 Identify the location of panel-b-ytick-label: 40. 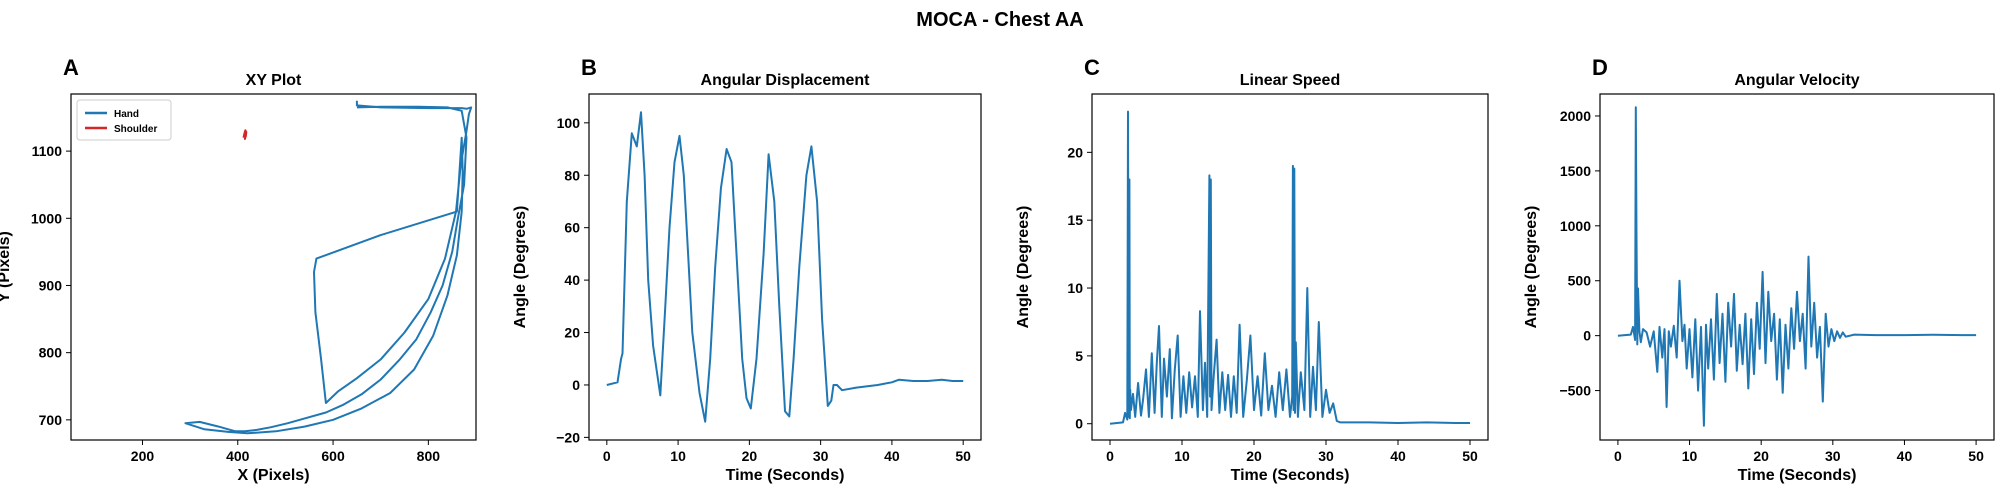
(572, 280).